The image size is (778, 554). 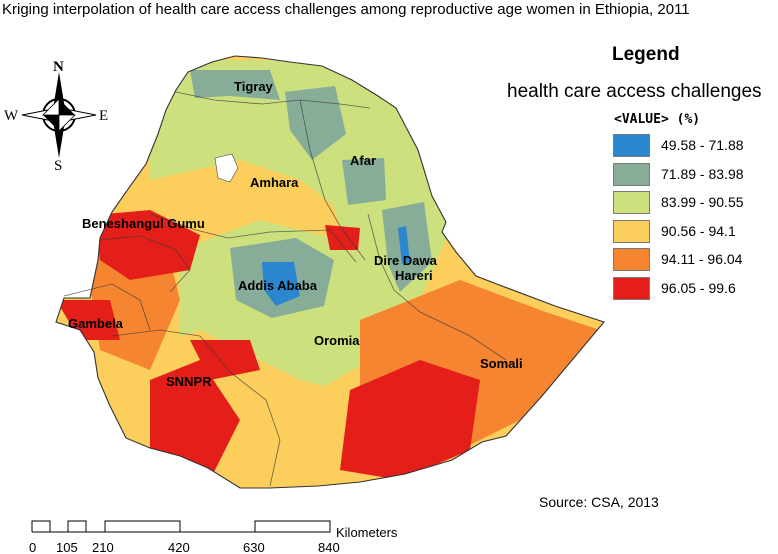 What do you see at coordinates (145, 264) in the screenshot?
I see `boundary-benishangul` at bounding box center [145, 264].